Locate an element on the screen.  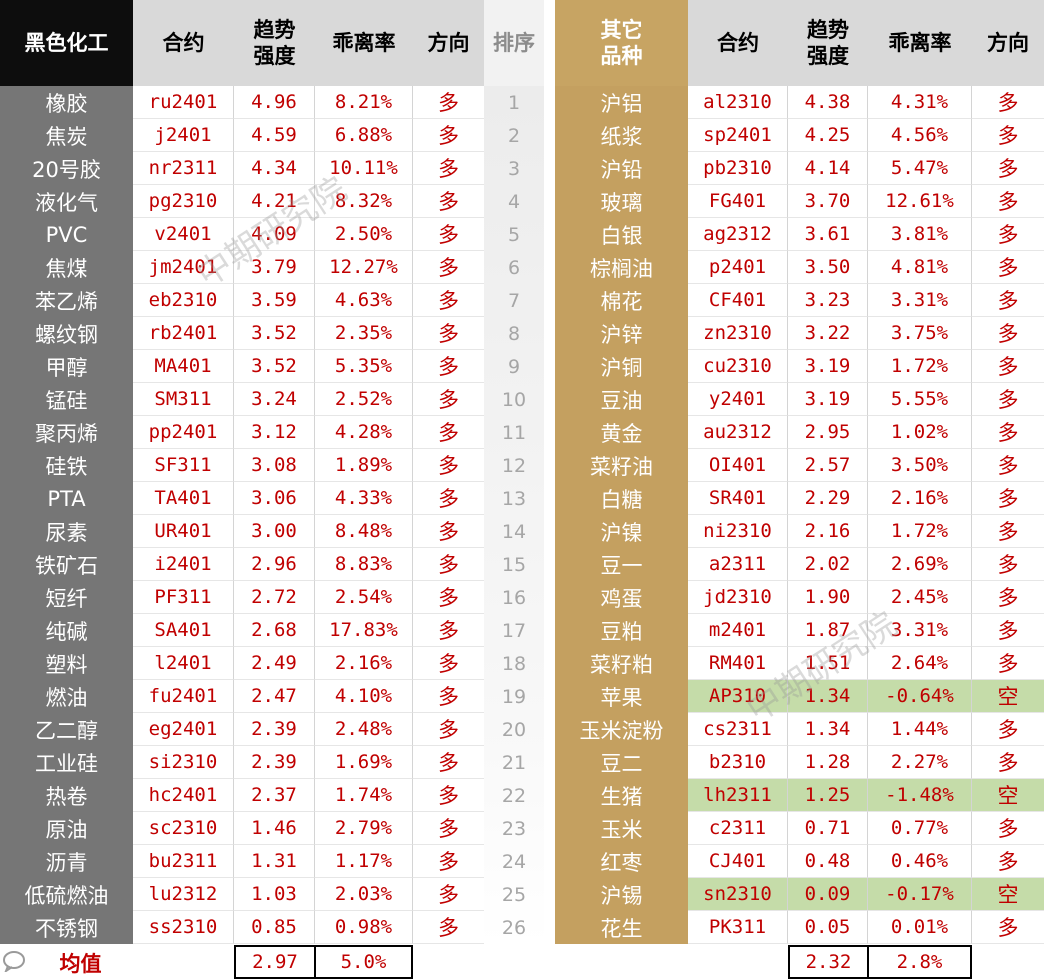
average-right-strength: 2.32 is located at coordinates (828, 962).